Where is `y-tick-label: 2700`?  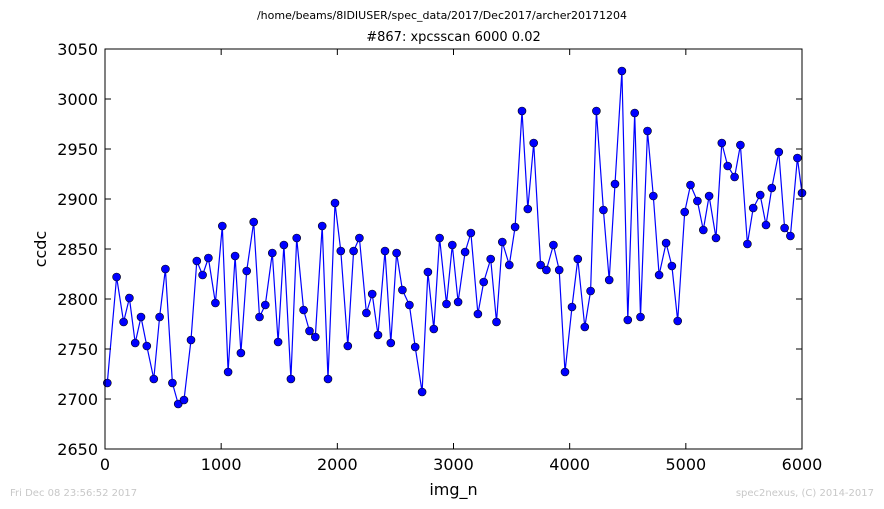 y-tick-label: 2700 is located at coordinates (77, 399).